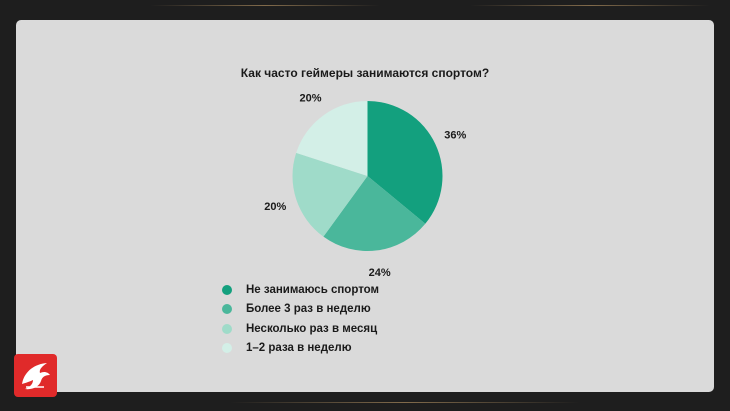 The width and height of the screenshot is (730, 411). I want to click on dragon-logo-icon, so click(35, 375).